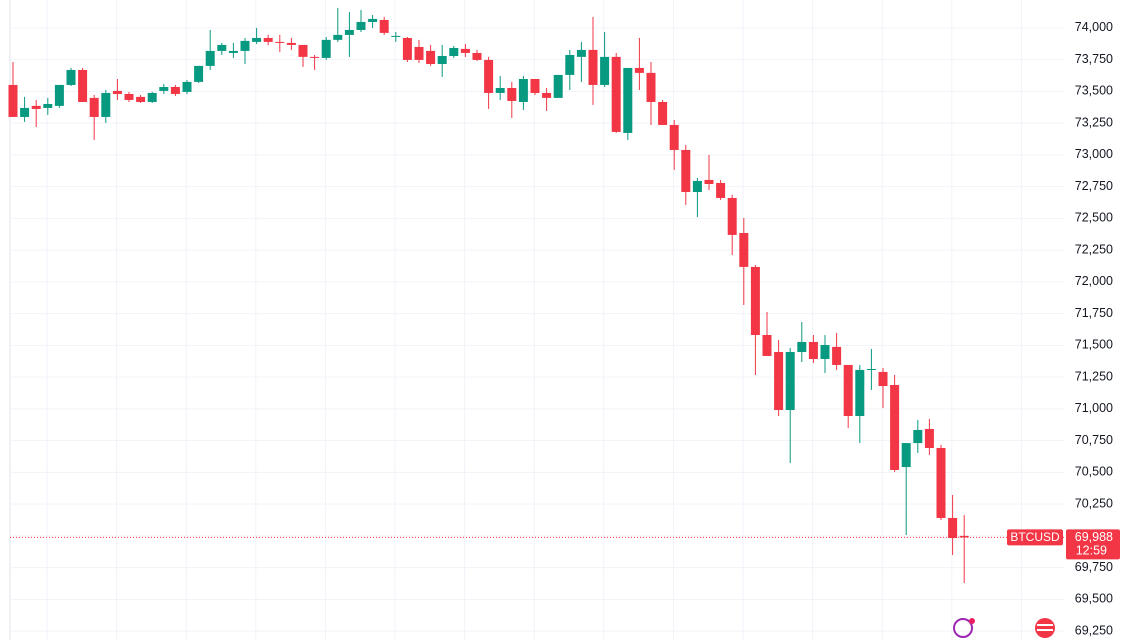  Describe the element at coordinates (1094, 503) in the screenshot. I see `y-tick-label: 70,250` at that location.